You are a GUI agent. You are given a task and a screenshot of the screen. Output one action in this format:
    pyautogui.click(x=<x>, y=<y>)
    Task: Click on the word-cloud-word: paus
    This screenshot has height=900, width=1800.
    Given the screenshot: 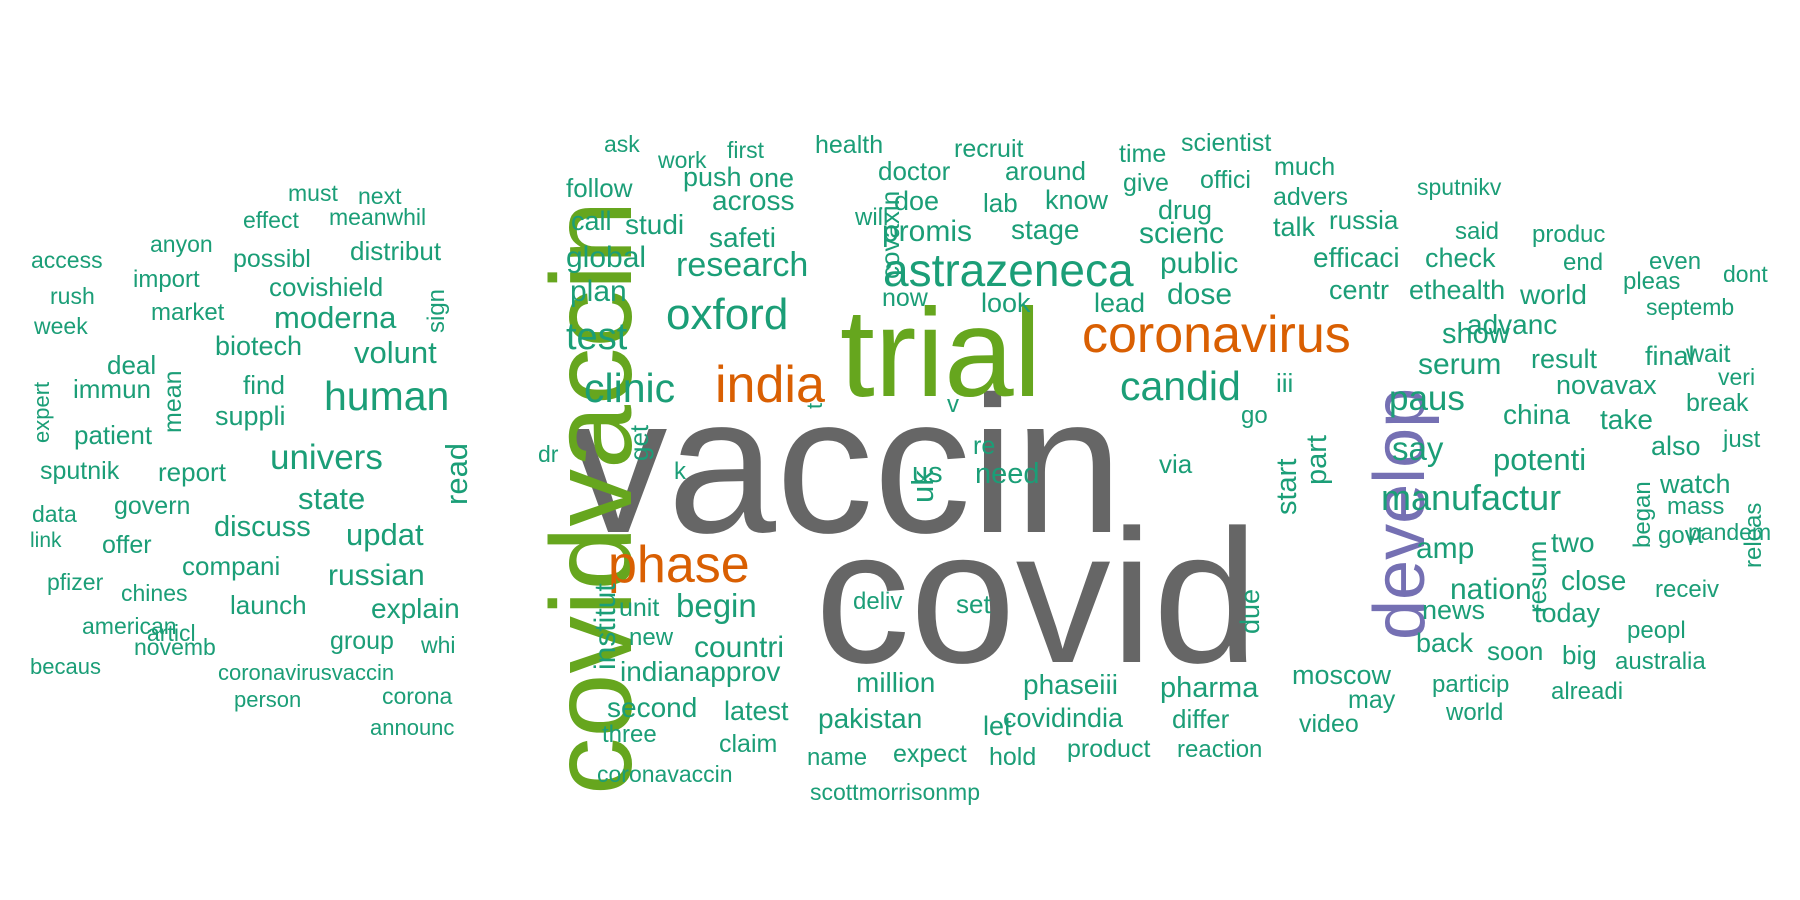 What is the action you would take?
    pyautogui.click(x=1427, y=398)
    